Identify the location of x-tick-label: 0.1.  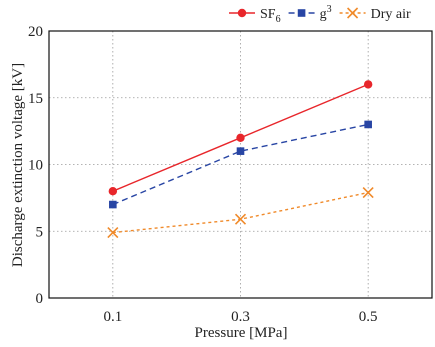
(112, 317).